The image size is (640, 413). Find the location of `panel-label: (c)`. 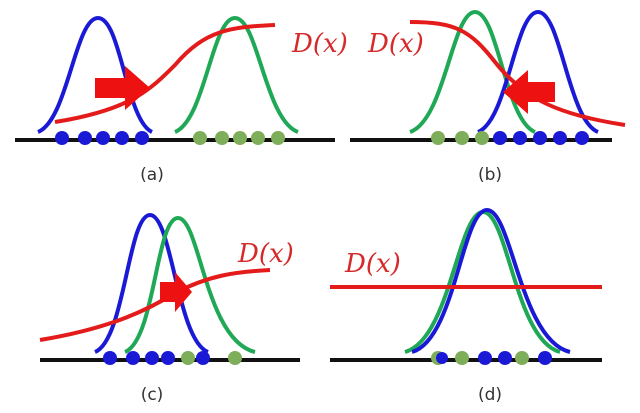

panel-label: (c) is located at coordinates (152, 395).